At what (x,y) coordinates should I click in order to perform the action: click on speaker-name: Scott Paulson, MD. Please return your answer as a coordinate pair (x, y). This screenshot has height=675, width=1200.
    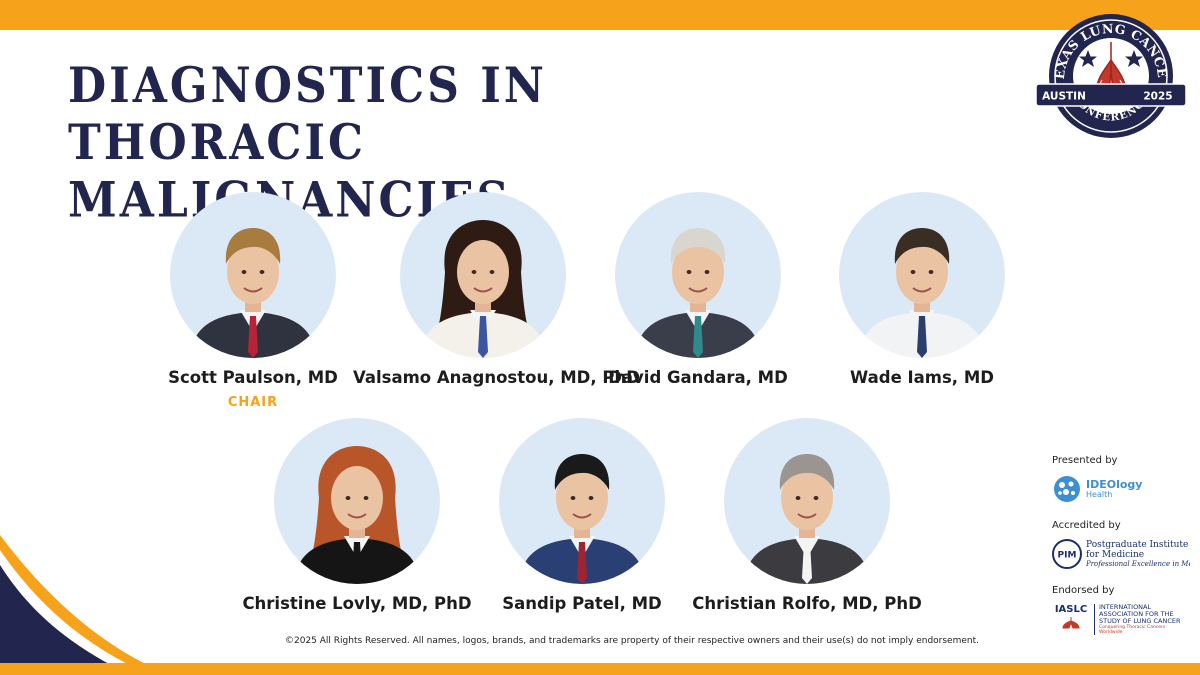
    Looking at the image, I should click on (253, 377).